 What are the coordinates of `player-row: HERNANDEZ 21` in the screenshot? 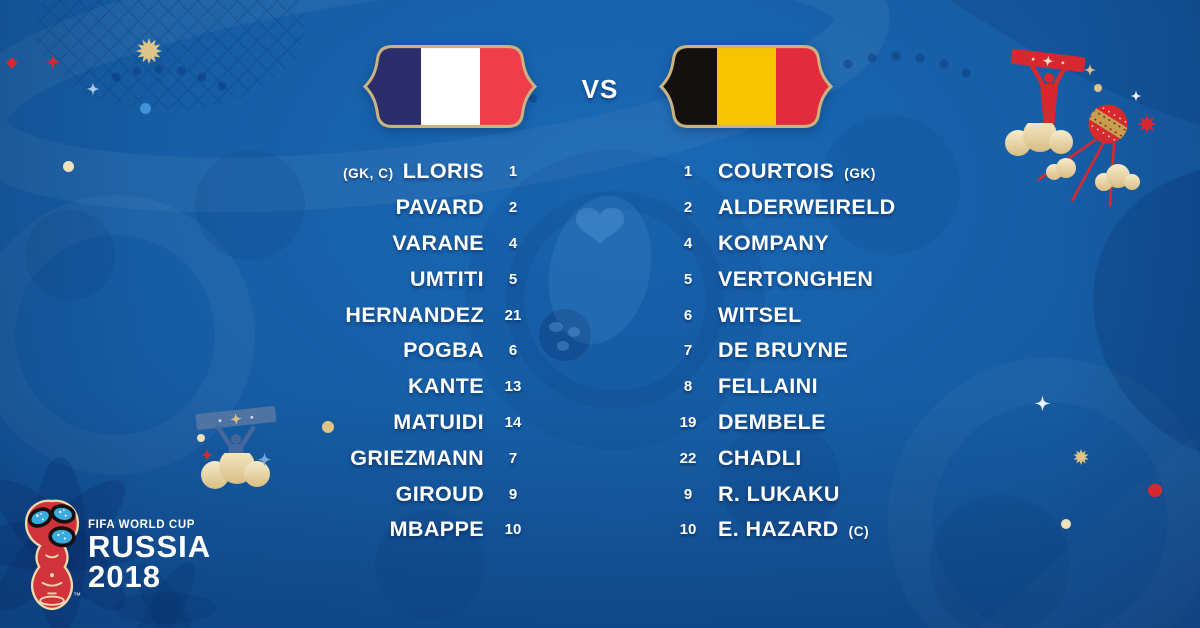 It's located at (301, 315).